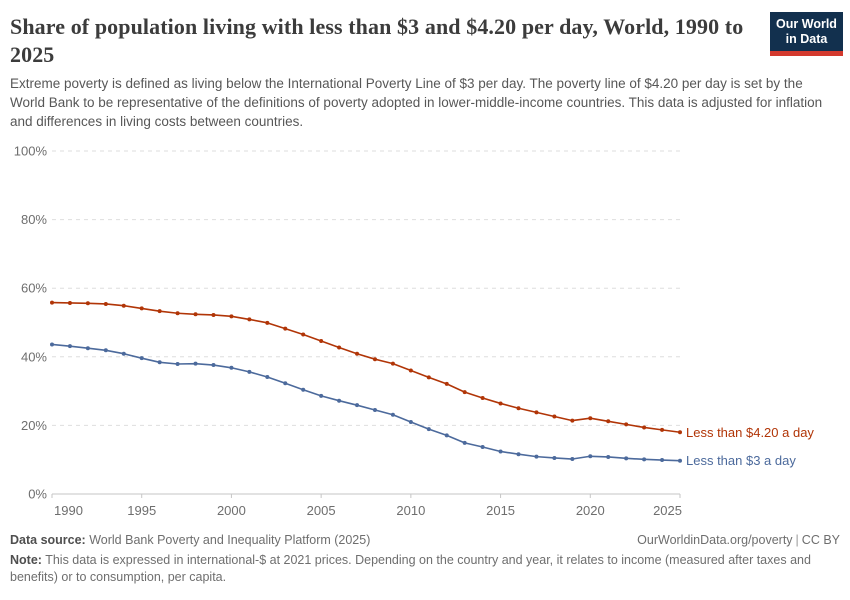 The height and width of the screenshot is (600, 850). I want to click on data-point-less-than-4-20-a-day-2012, so click(446, 383).